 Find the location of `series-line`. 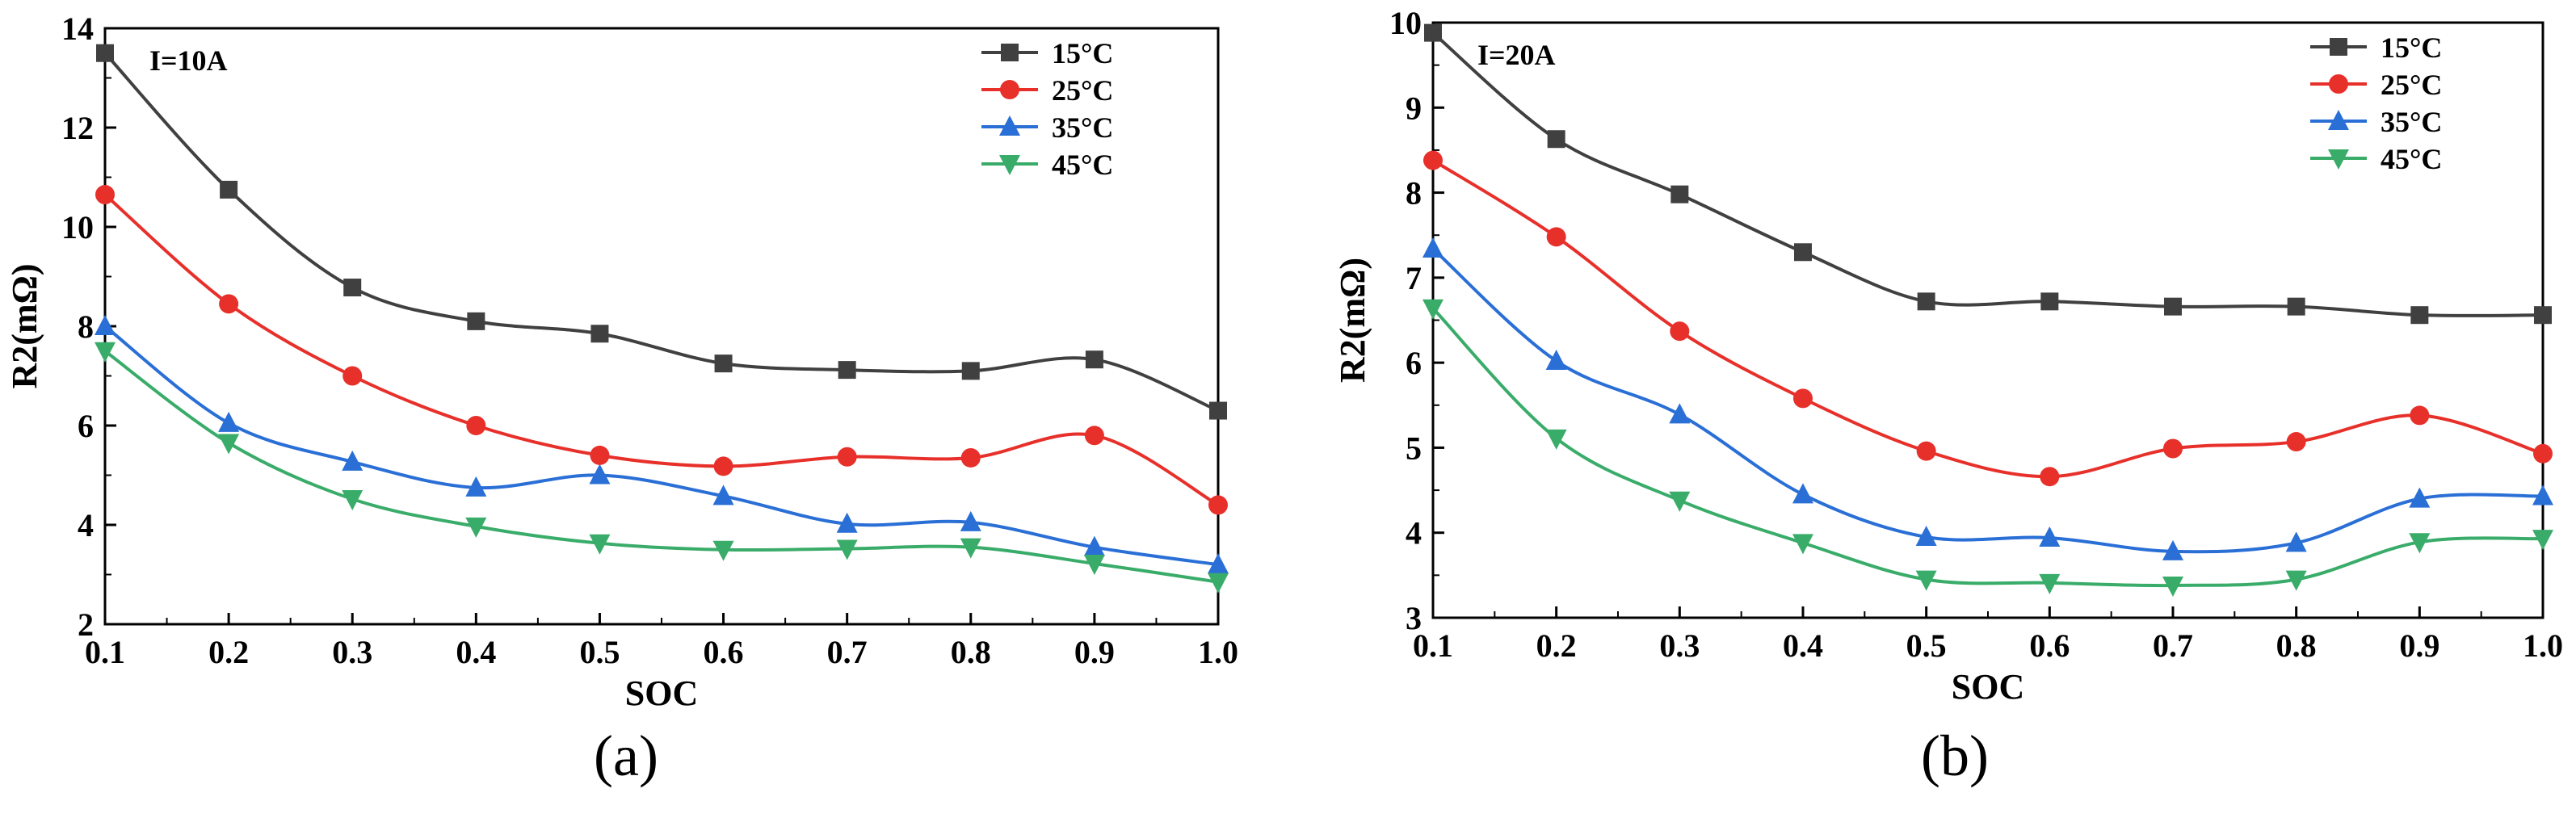

series-line is located at coordinates (661, 467).